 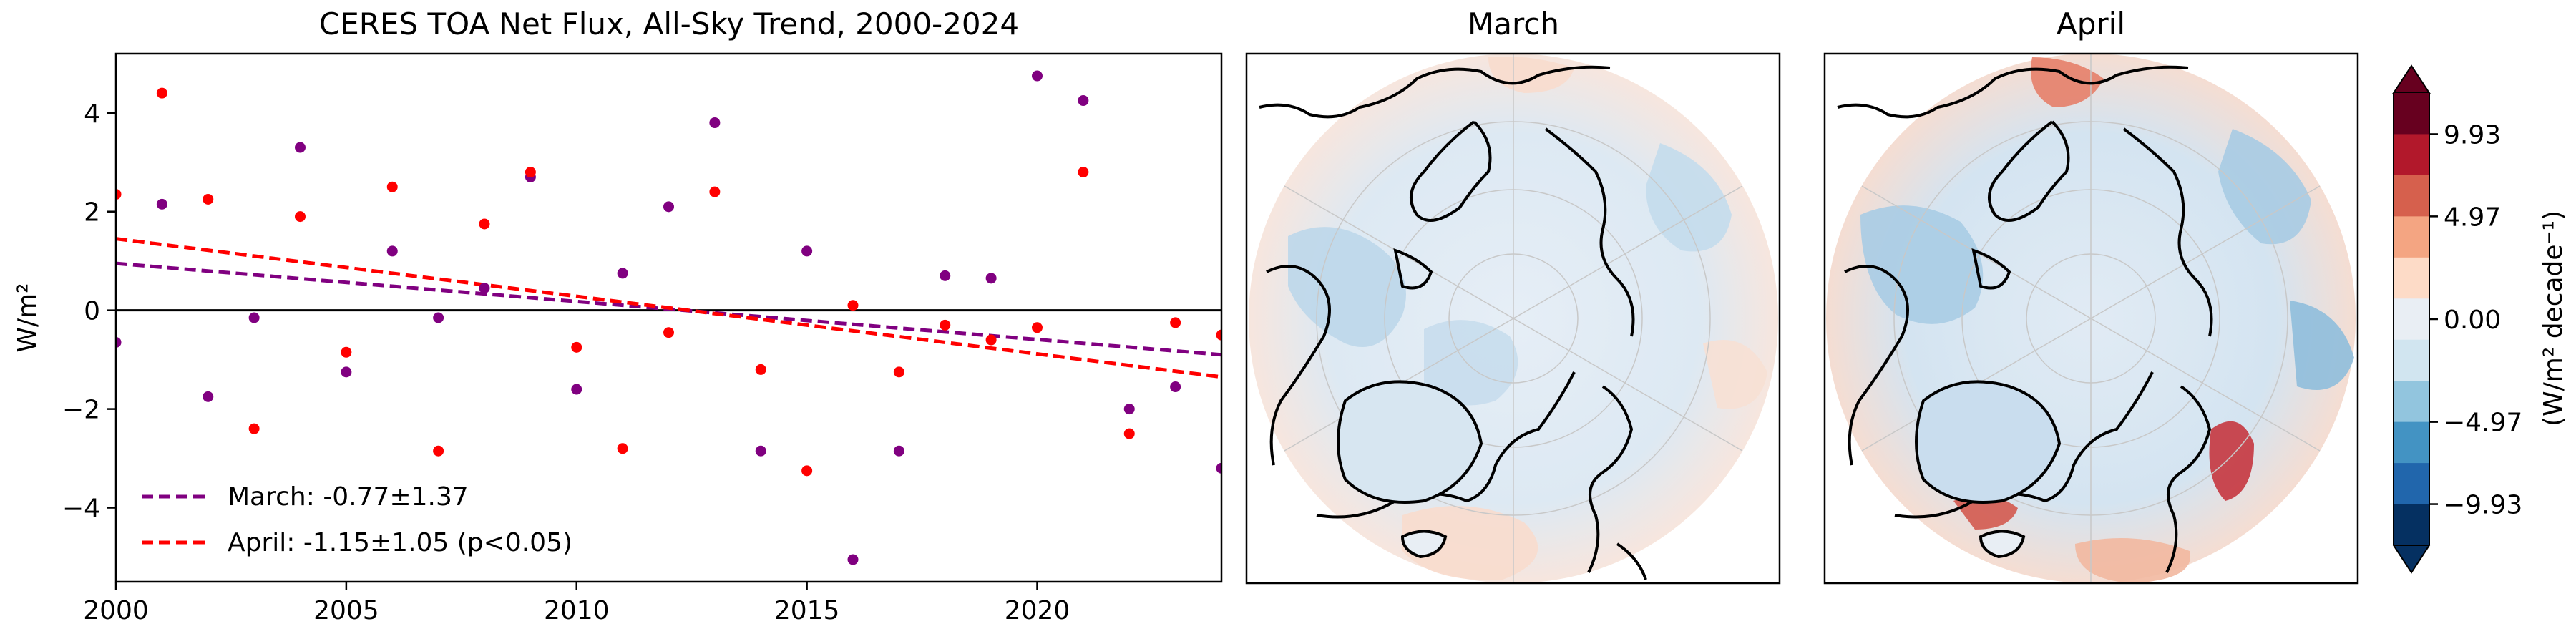 I want to click on april-patch-eurasia, so click(x=2264, y=187).